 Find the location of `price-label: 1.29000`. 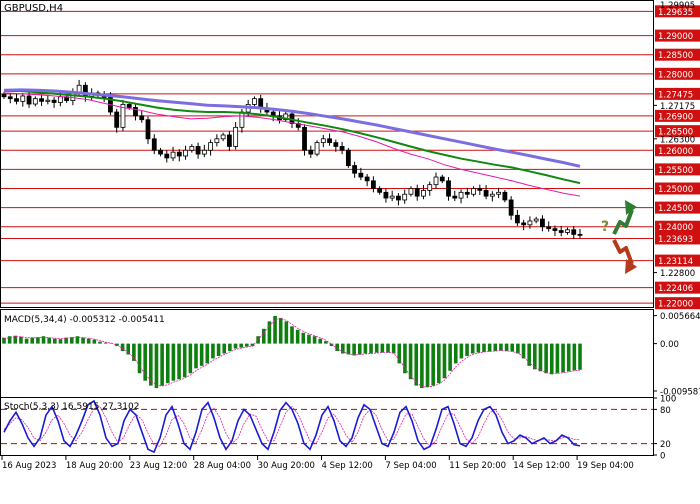

price-label: 1.29000 is located at coordinates (675, 37).